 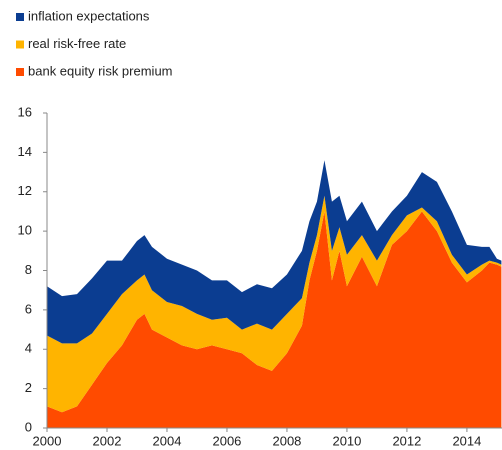 What do you see at coordinates (25, 190) in the screenshot?
I see `y-tick-label: 12` at bounding box center [25, 190].